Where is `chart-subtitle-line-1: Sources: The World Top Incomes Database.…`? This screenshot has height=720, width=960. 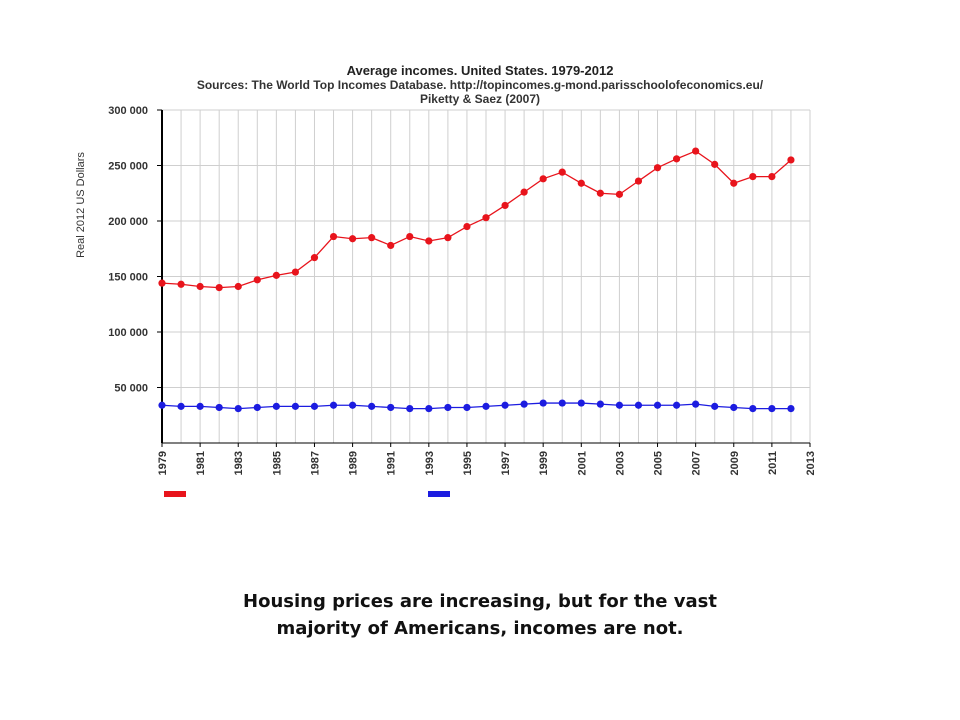 chart-subtitle-line-1: Sources: The World Top Incomes Database.… is located at coordinates (480, 85).